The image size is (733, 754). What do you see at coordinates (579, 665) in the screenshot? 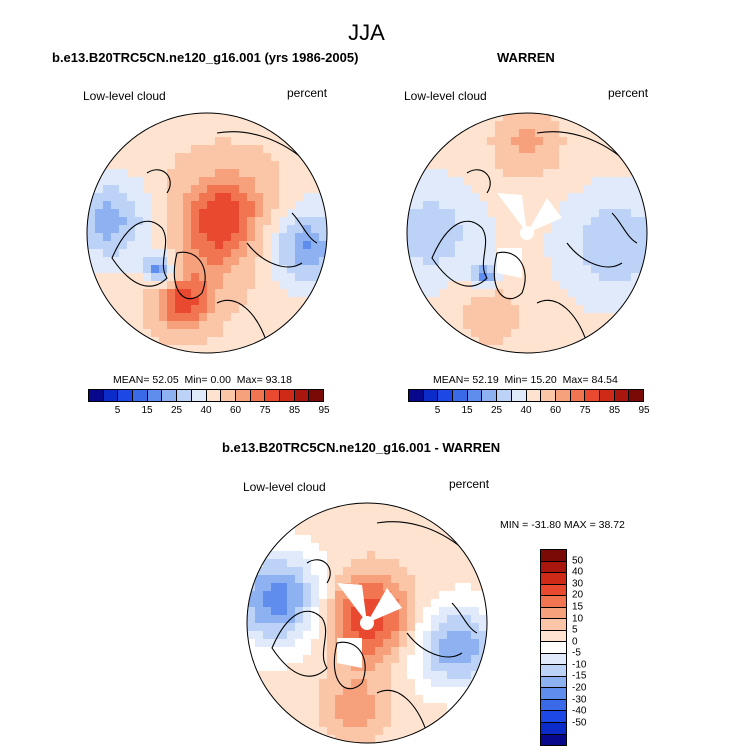
I see `colorbar-tick-label: -10` at bounding box center [579, 665].